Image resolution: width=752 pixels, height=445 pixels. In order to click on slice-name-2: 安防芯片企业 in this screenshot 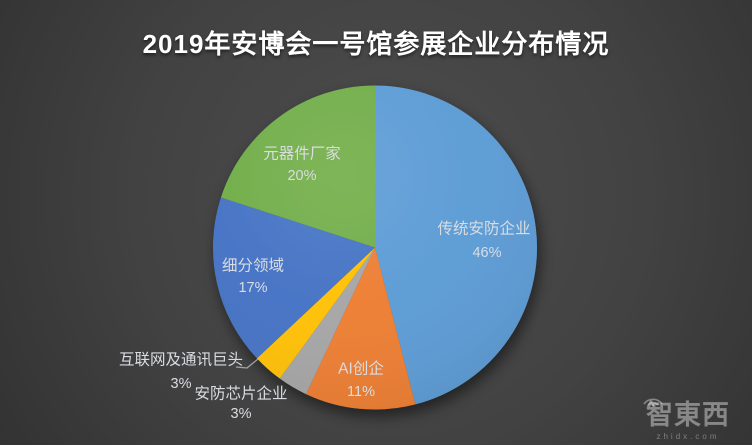, I will do `click(240, 394)`.